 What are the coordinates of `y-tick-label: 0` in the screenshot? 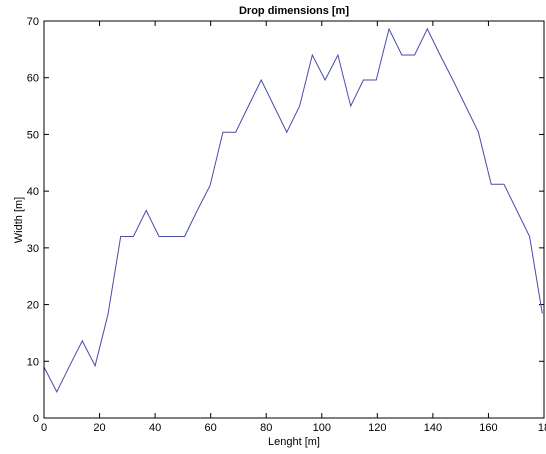 It's located at (36, 419).